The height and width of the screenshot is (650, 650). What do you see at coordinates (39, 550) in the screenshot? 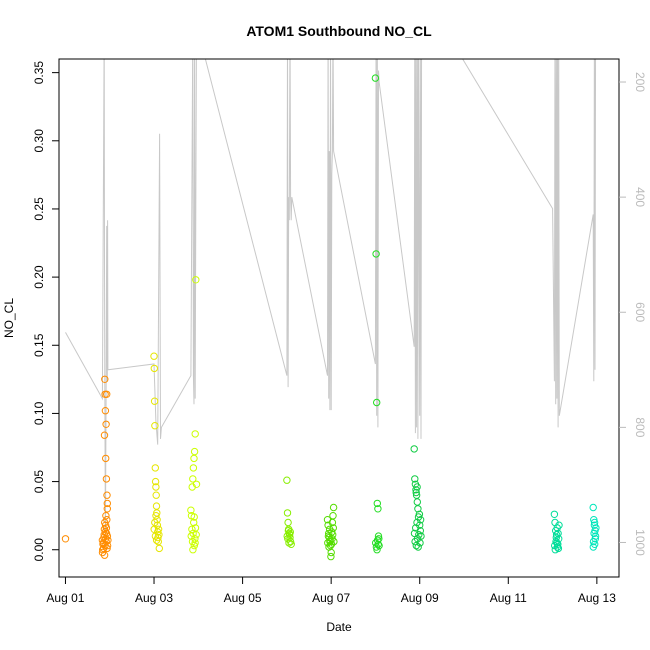
I see `y-tick-label: 0.00` at bounding box center [39, 550].